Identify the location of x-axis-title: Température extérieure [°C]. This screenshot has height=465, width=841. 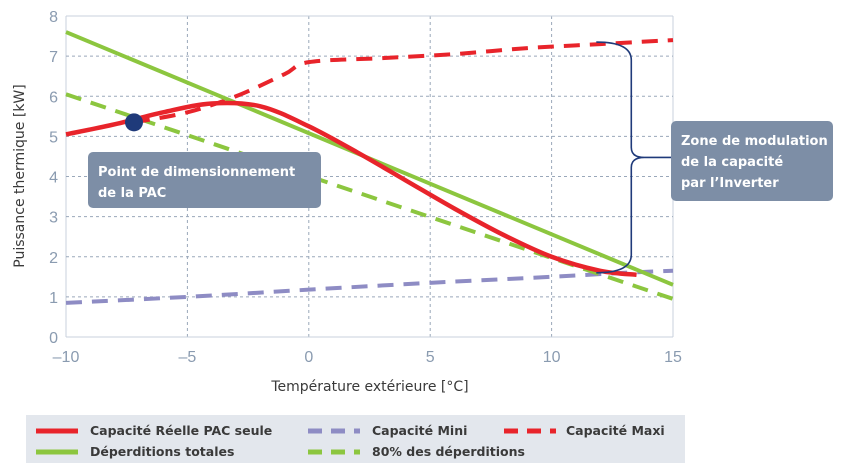
(369, 387).